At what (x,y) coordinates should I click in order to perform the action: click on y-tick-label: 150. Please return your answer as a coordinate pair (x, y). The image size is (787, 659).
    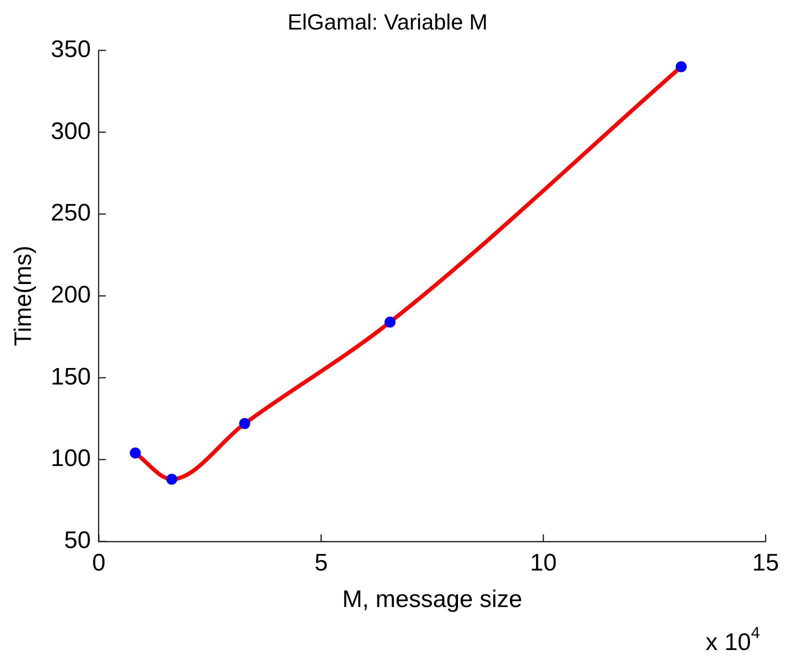
    Looking at the image, I should click on (70, 376).